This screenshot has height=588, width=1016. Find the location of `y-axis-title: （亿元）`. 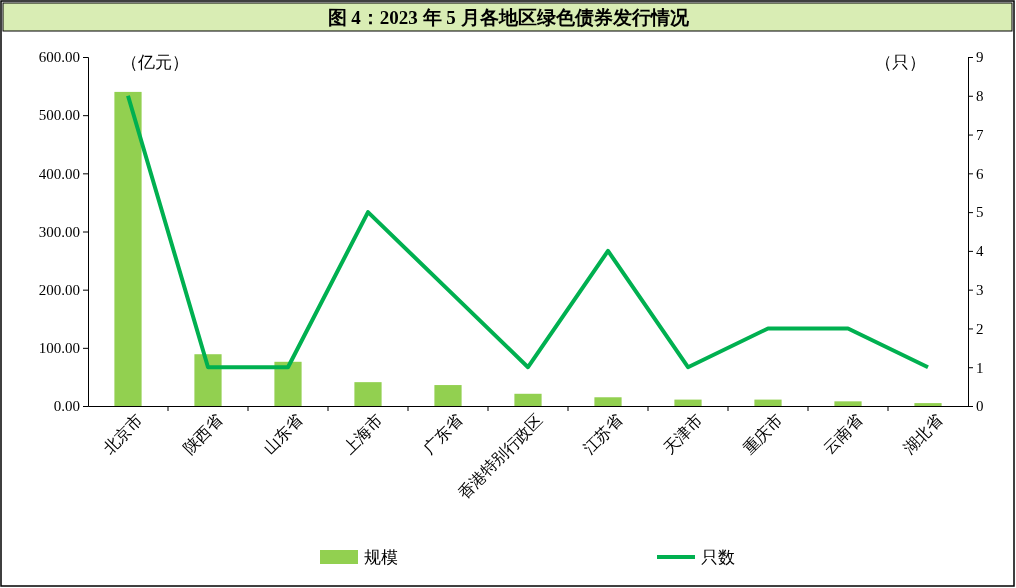

y-axis-title: （亿元） is located at coordinates (155, 62).